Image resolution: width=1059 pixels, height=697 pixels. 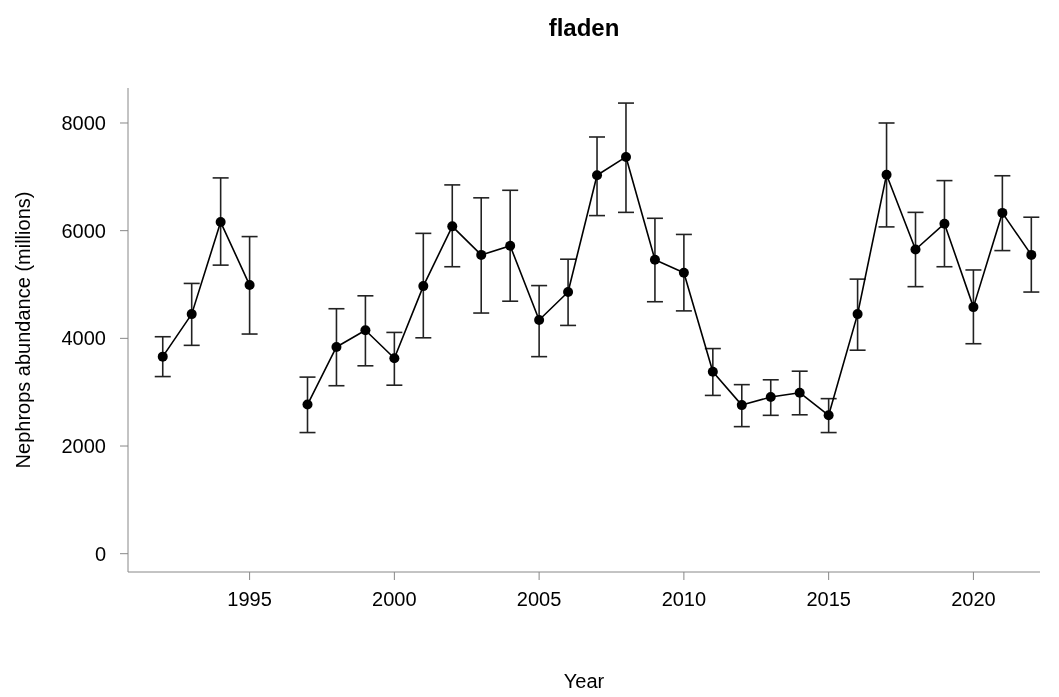 What do you see at coordinates (83, 230) in the screenshot?
I see `y-tick-label: 6000` at bounding box center [83, 230].